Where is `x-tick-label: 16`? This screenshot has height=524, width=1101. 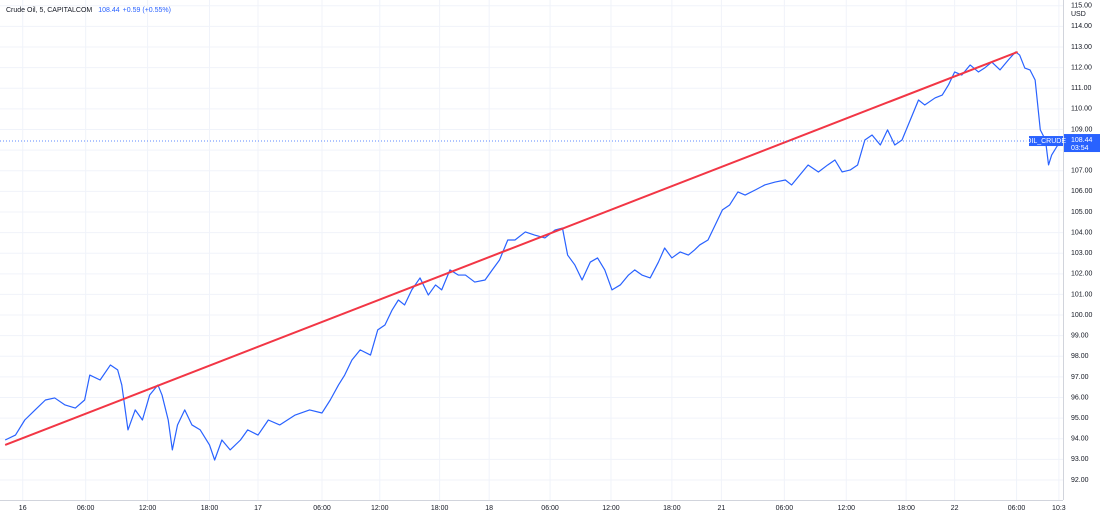
x-tick-label: 16 is located at coordinates (23, 508).